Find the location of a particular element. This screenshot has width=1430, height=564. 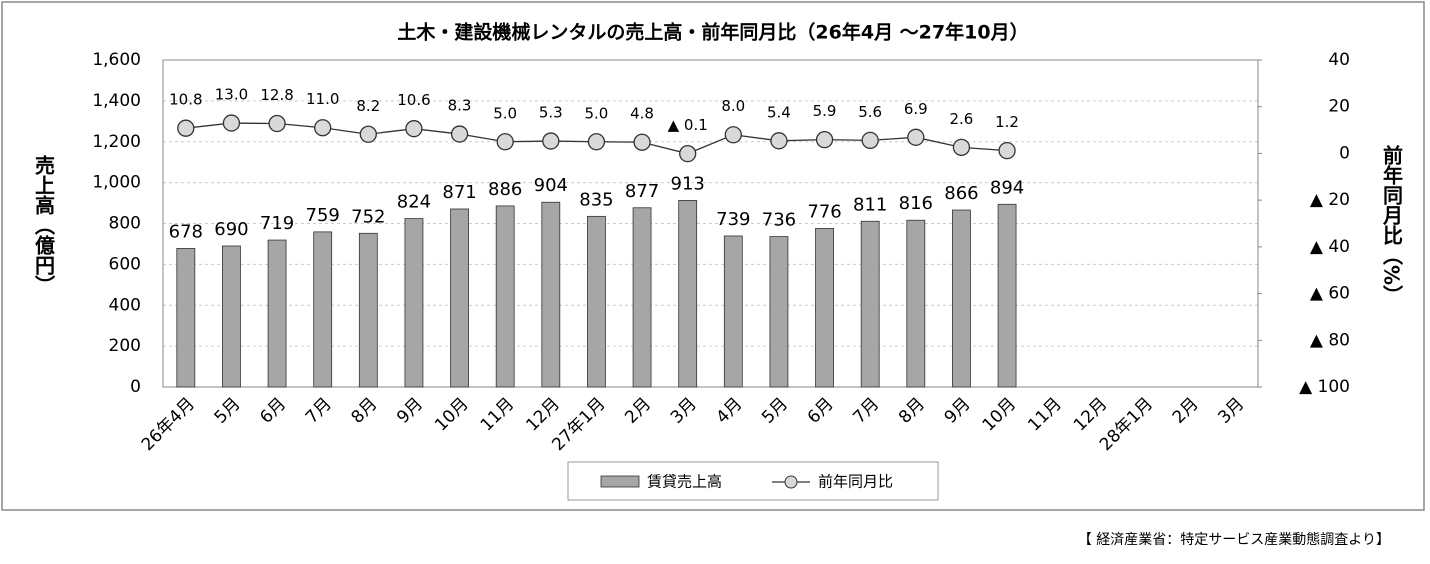

y2-tick-label: ▲ 100 is located at coordinates (1324, 387).